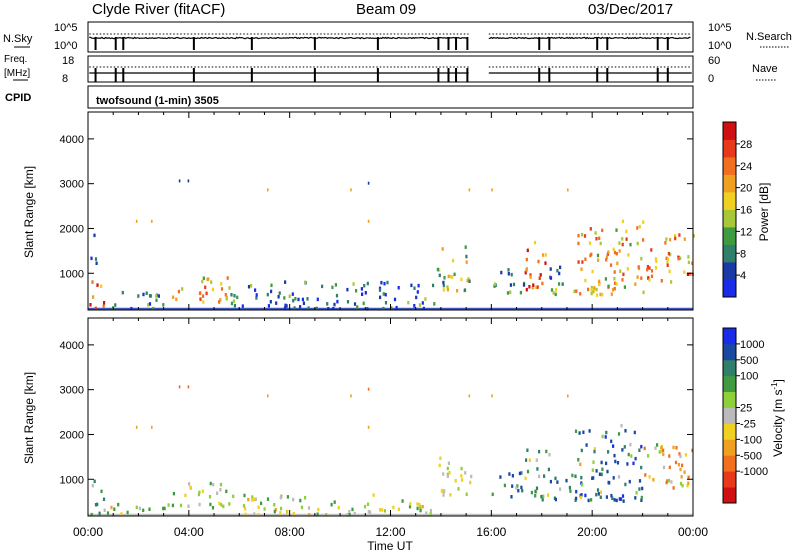 This screenshot has width=800, height=554. I want to click on velocity-colorbar: 1000 500 100 25 -25 -100 -500 -1000, so click(745, 415).